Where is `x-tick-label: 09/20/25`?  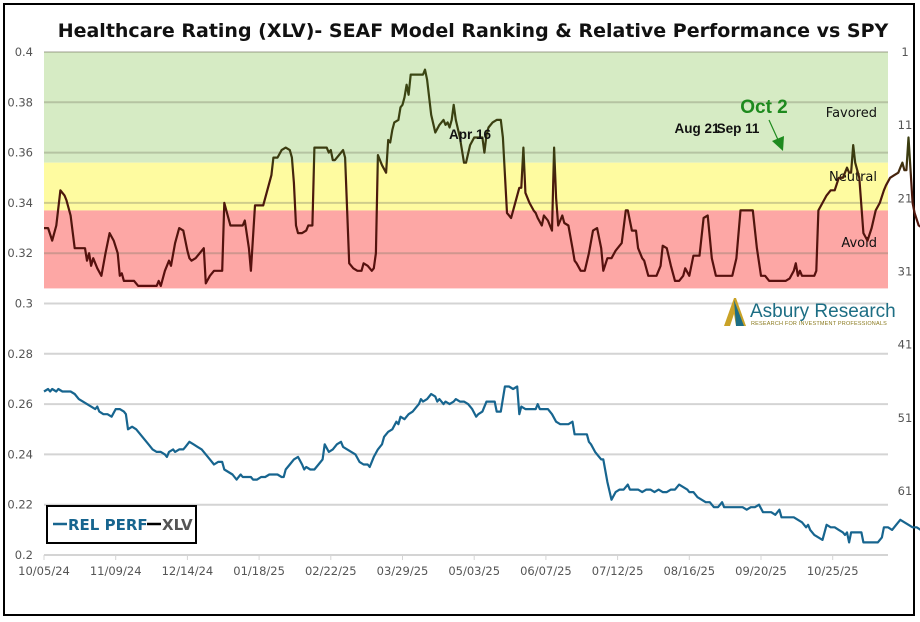
x-tick-label: 09/20/25 is located at coordinates (761, 571).